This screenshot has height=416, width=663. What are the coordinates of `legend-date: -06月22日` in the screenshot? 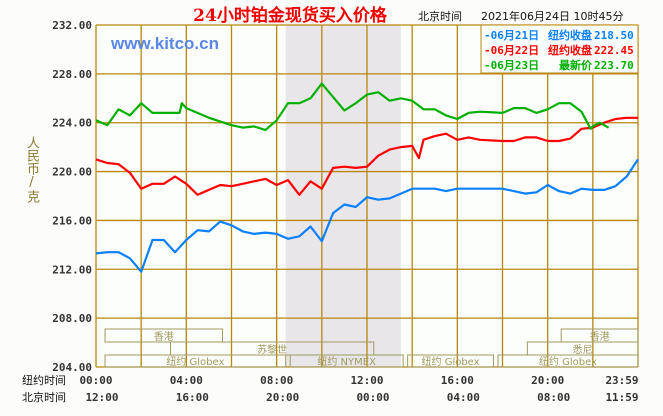 It's located at (511, 50).